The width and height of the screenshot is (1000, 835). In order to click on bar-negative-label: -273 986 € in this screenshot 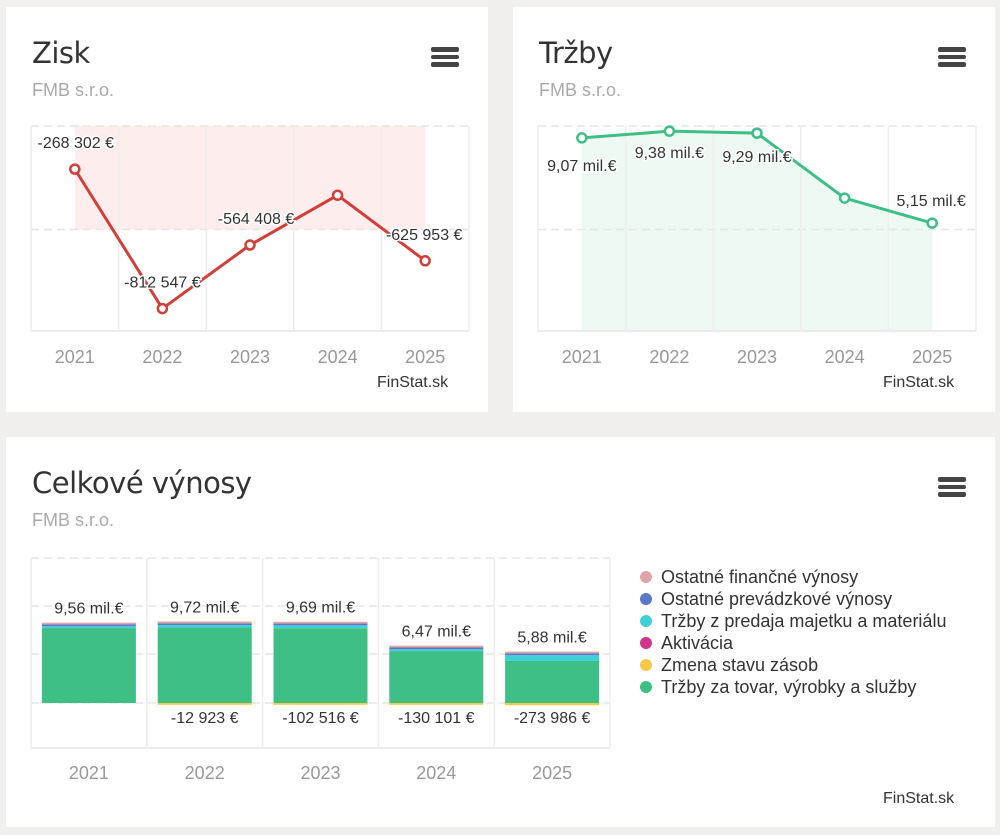, I will do `click(552, 718)`.